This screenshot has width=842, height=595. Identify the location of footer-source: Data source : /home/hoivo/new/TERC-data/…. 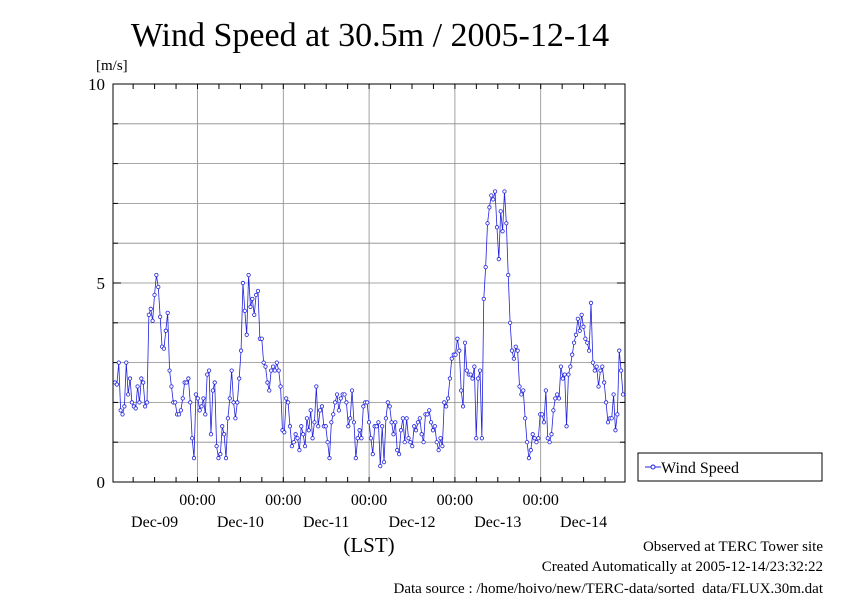
(609, 588).